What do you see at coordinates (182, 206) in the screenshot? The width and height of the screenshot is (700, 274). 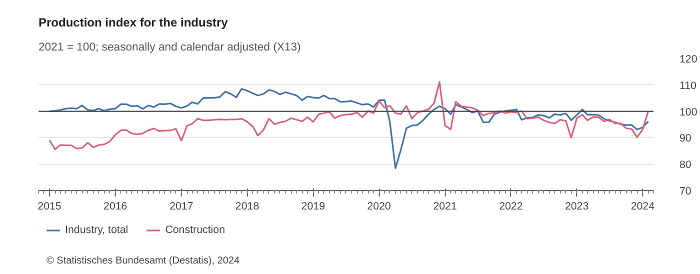 I see `x-tick-label: 2017` at bounding box center [182, 206].